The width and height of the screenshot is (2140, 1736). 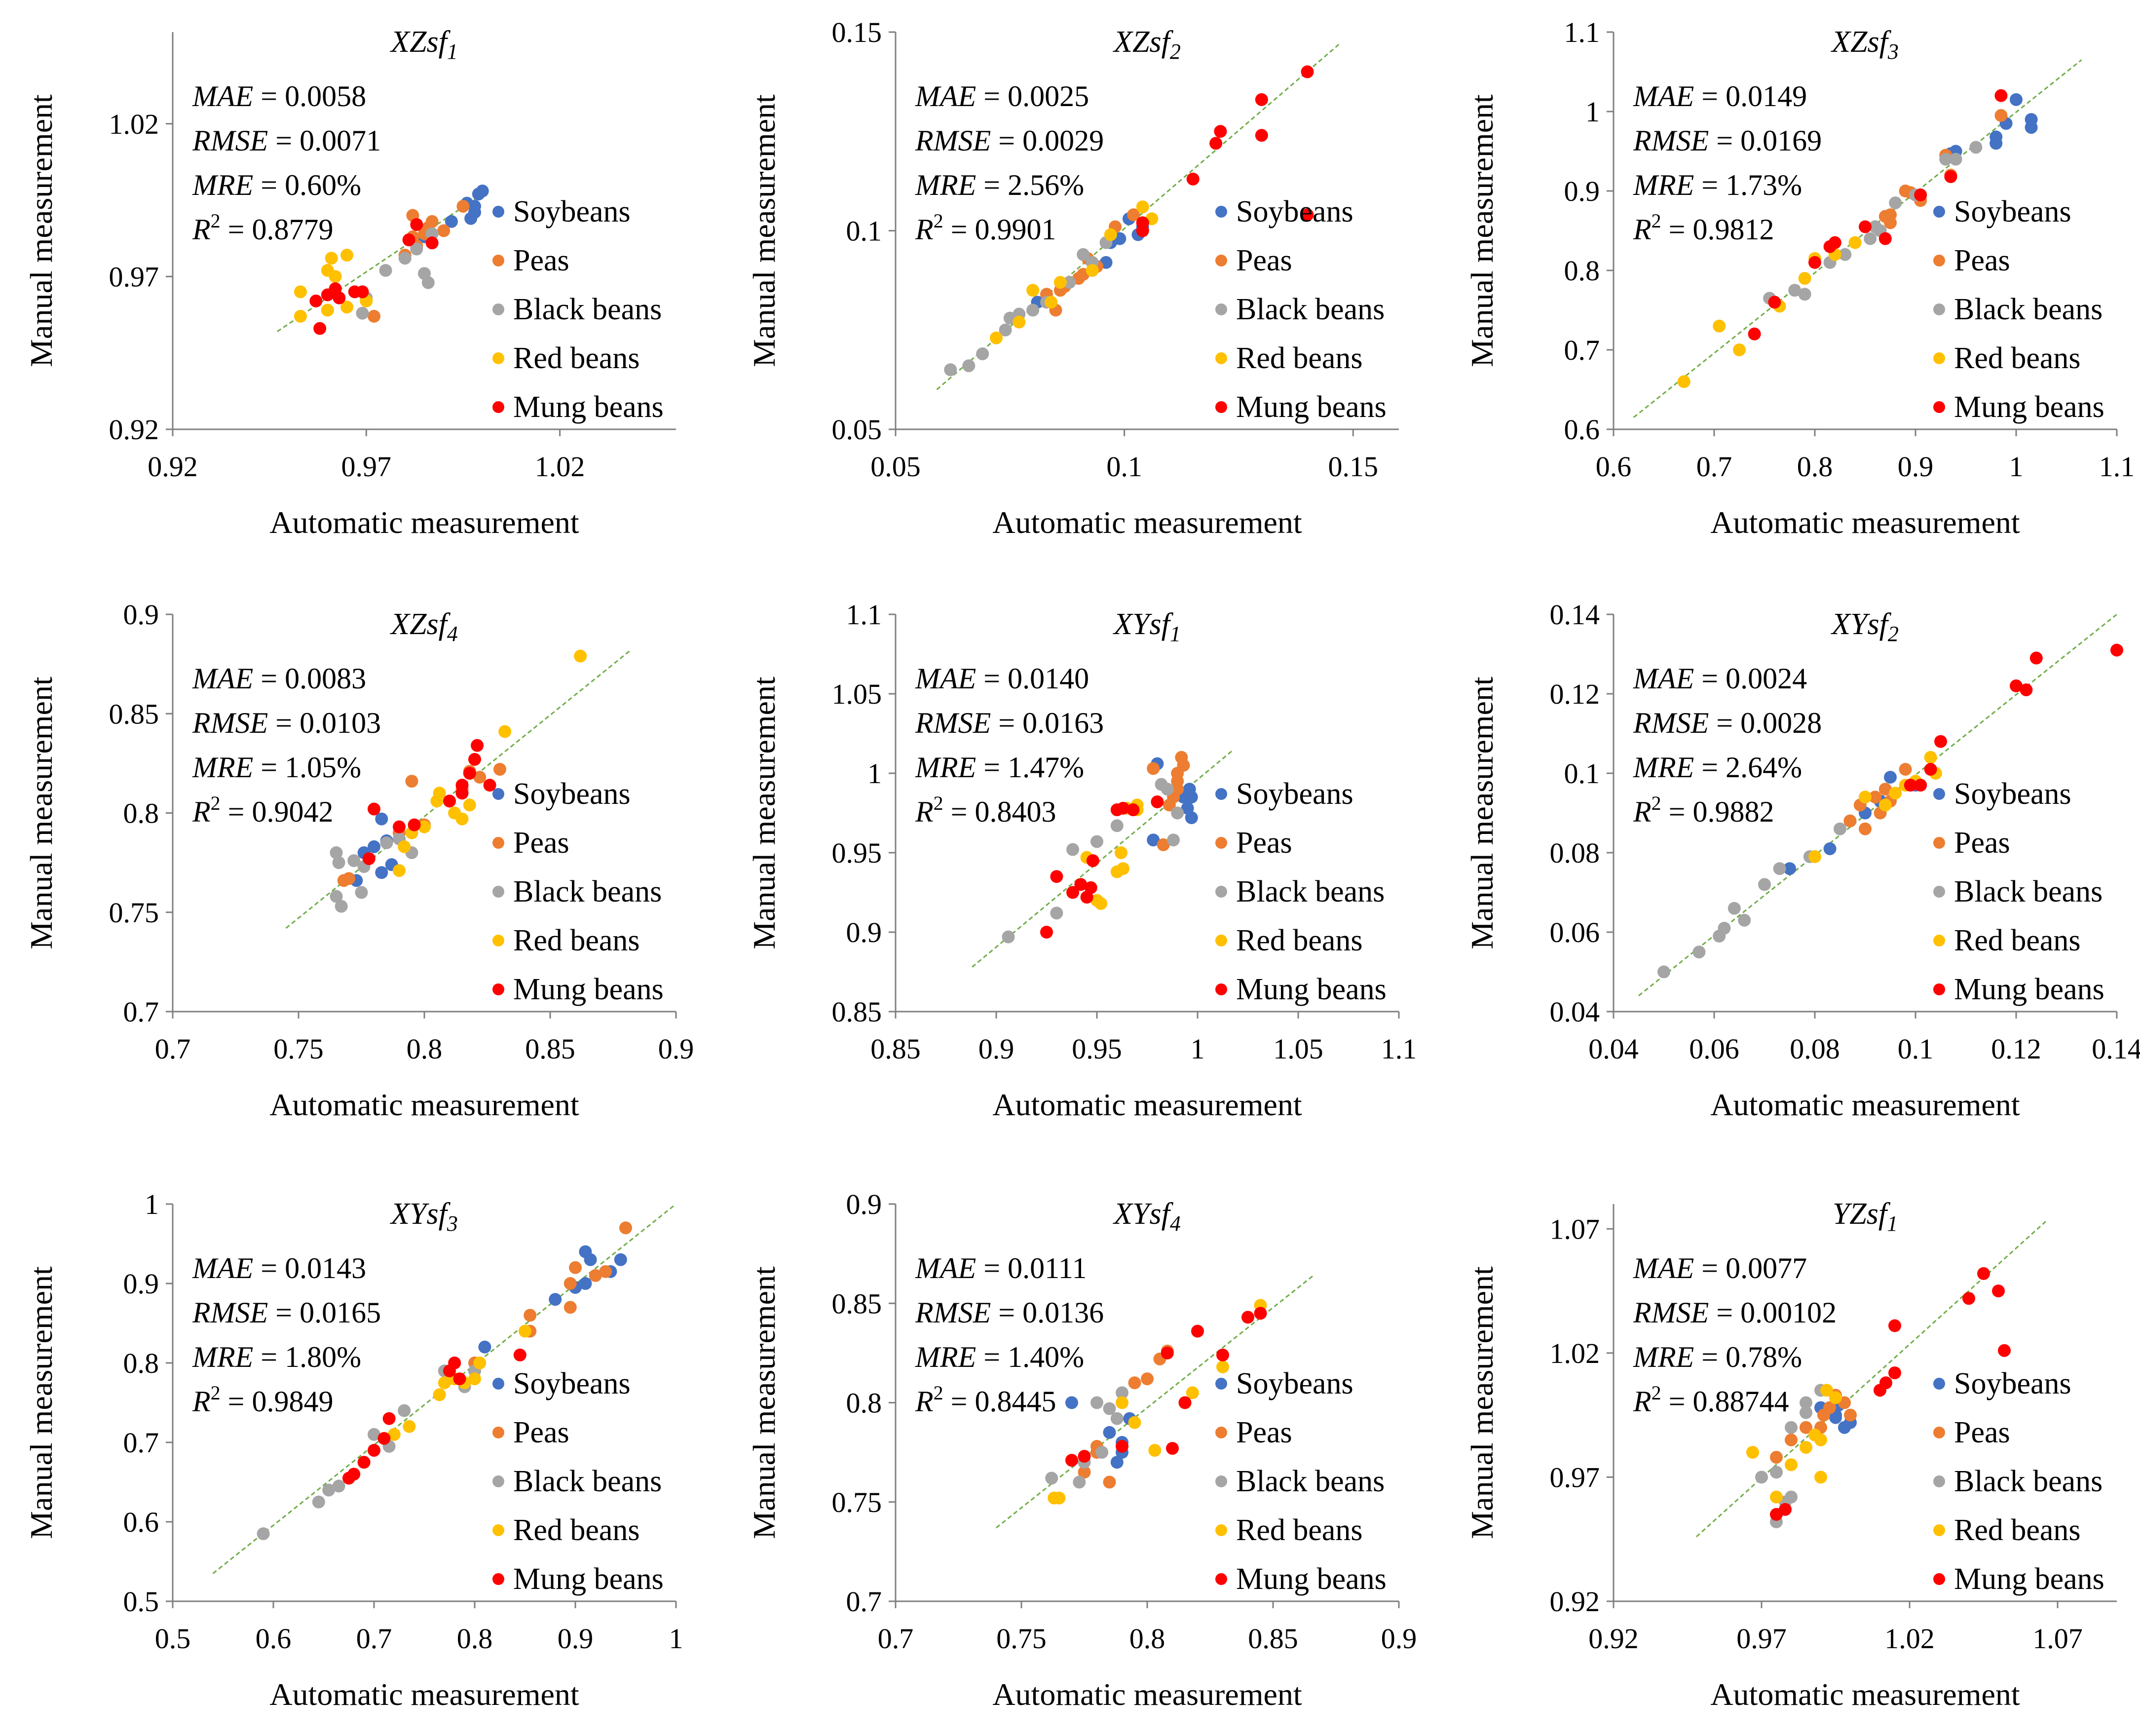 I want to click on y-tick-label: 0.8, so click(x=141, y=1363).